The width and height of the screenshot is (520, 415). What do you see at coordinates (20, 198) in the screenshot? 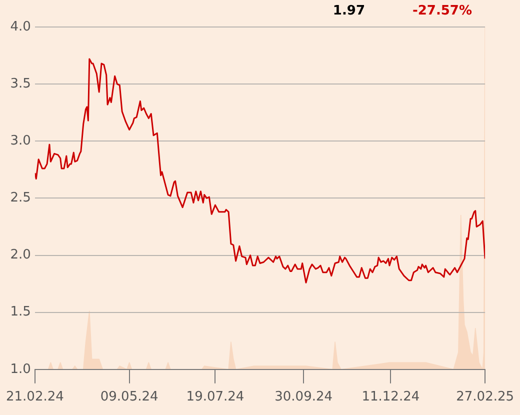
I see `y-tick-label: 2.5` at bounding box center [20, 198].